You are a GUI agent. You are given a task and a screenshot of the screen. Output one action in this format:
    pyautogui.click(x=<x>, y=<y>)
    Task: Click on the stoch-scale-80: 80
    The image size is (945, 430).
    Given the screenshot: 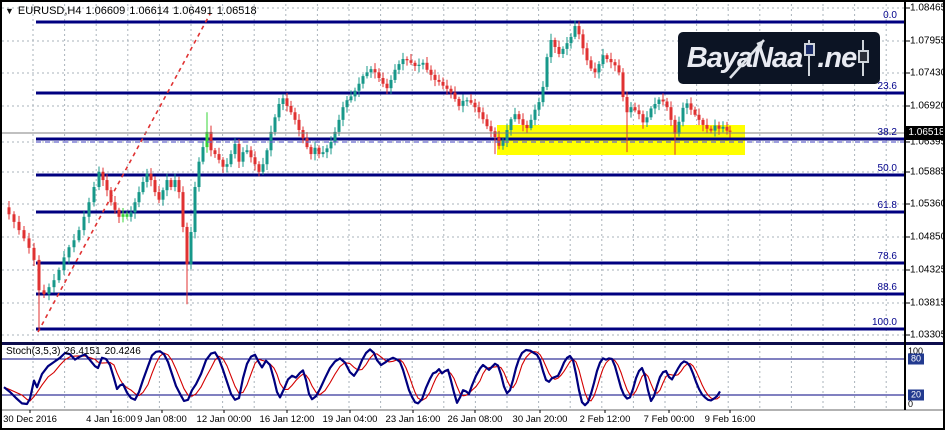 What is the action you would take?
    pyautogui.click(x=916, y=359)
    